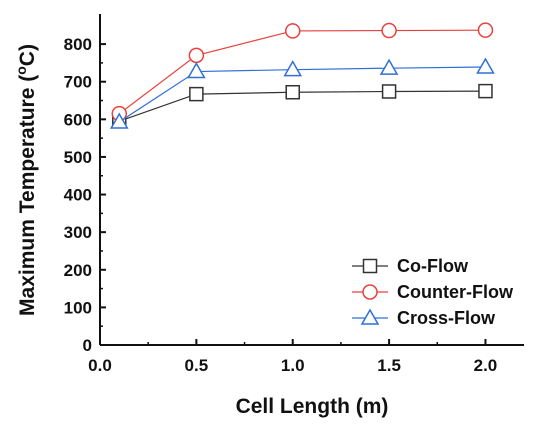 Image resolution: width=550 pixels, height=429 pixels. What do you see at coordinates (78, 157) in the screenshot?
I see `y-tick-label: 500` at bounding box center [78, 157].